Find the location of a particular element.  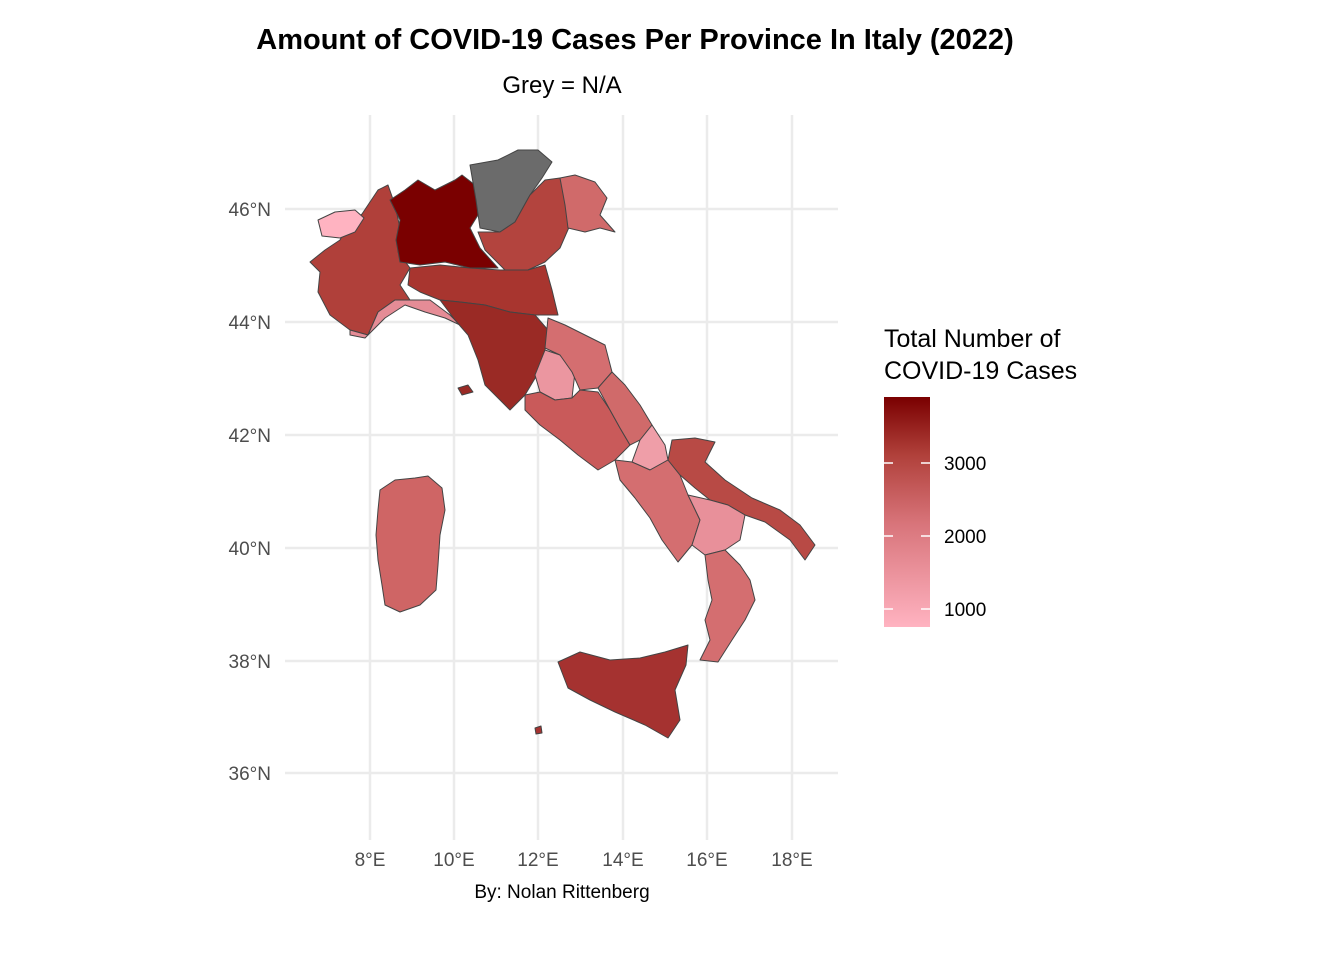

x-tick-label: 10°E is located at coordinates (453, 860).